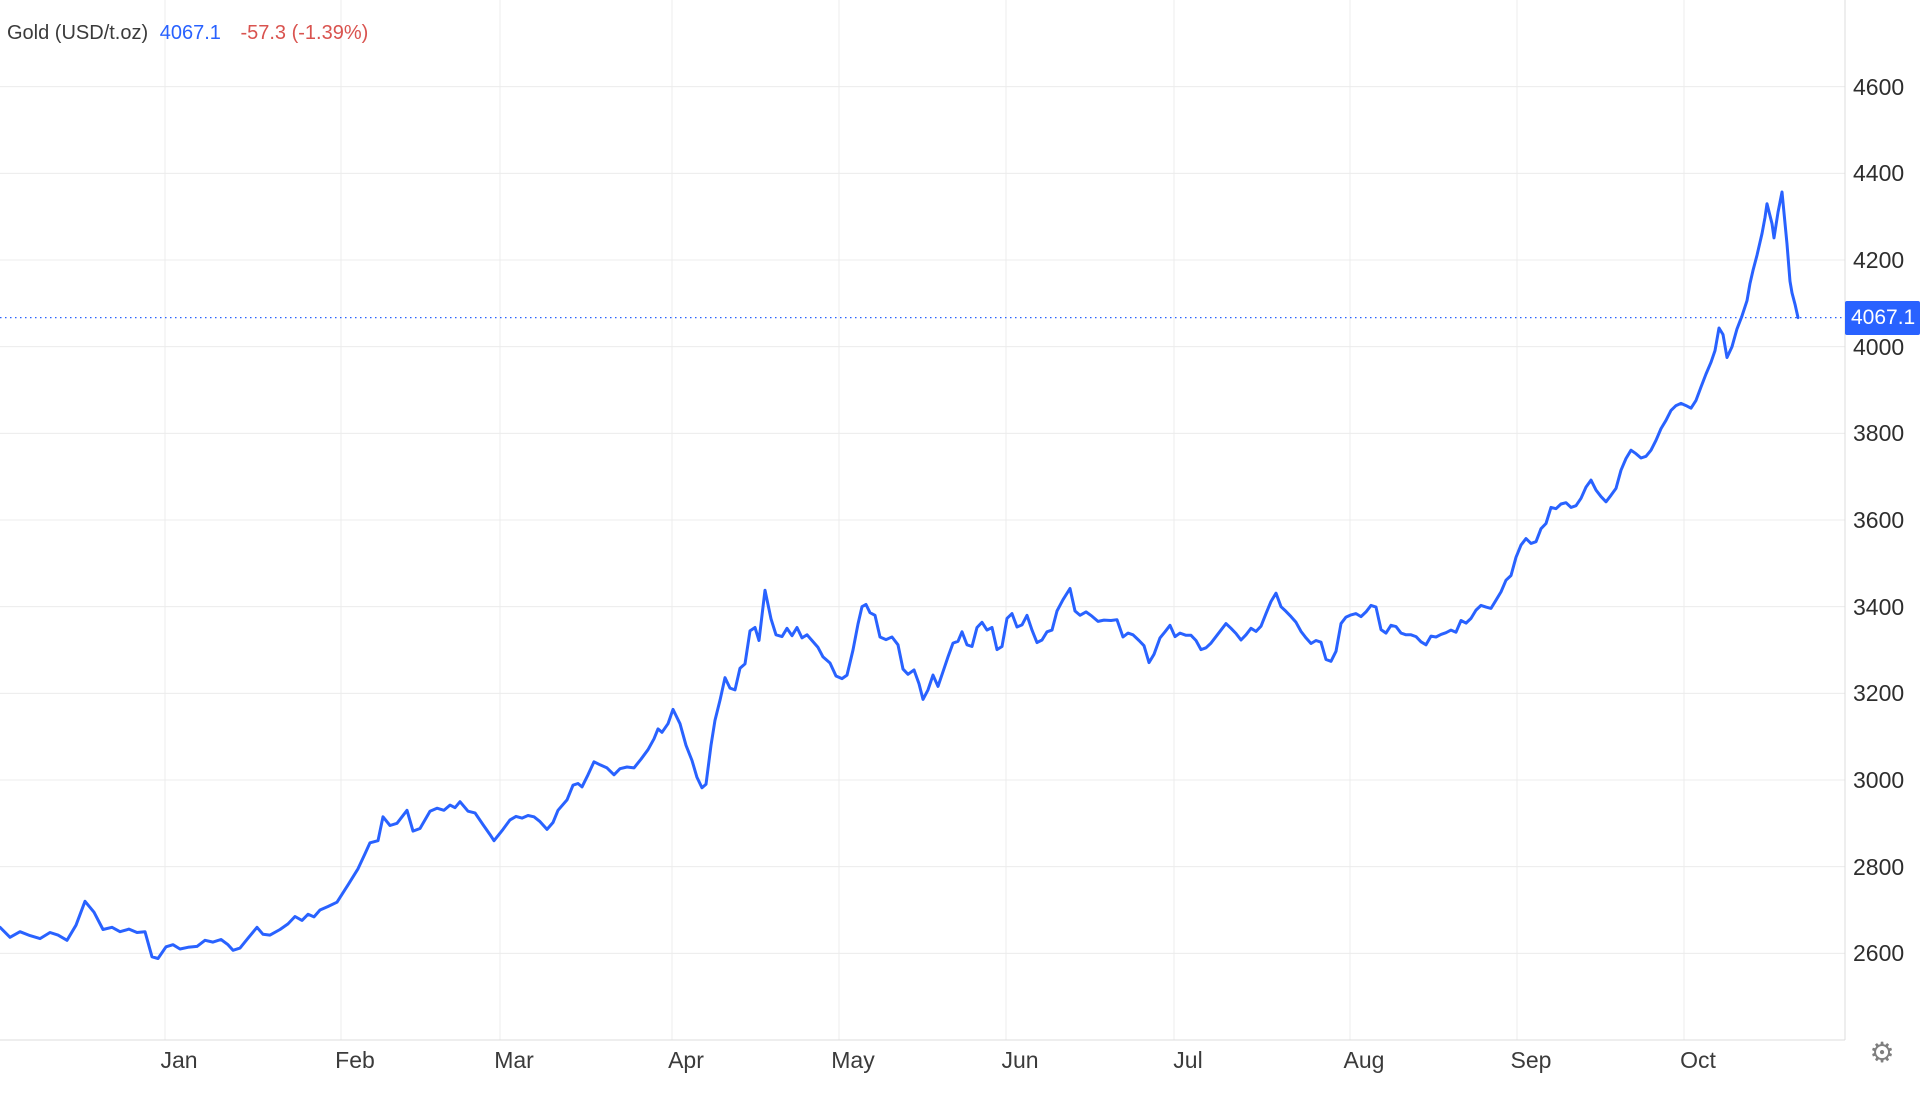 The width and height of the screenshot is (1920, 1107). Describe the element at coordinates (1879, 780) in the screenshot. I see `y-tick-label: 3000` at that location.